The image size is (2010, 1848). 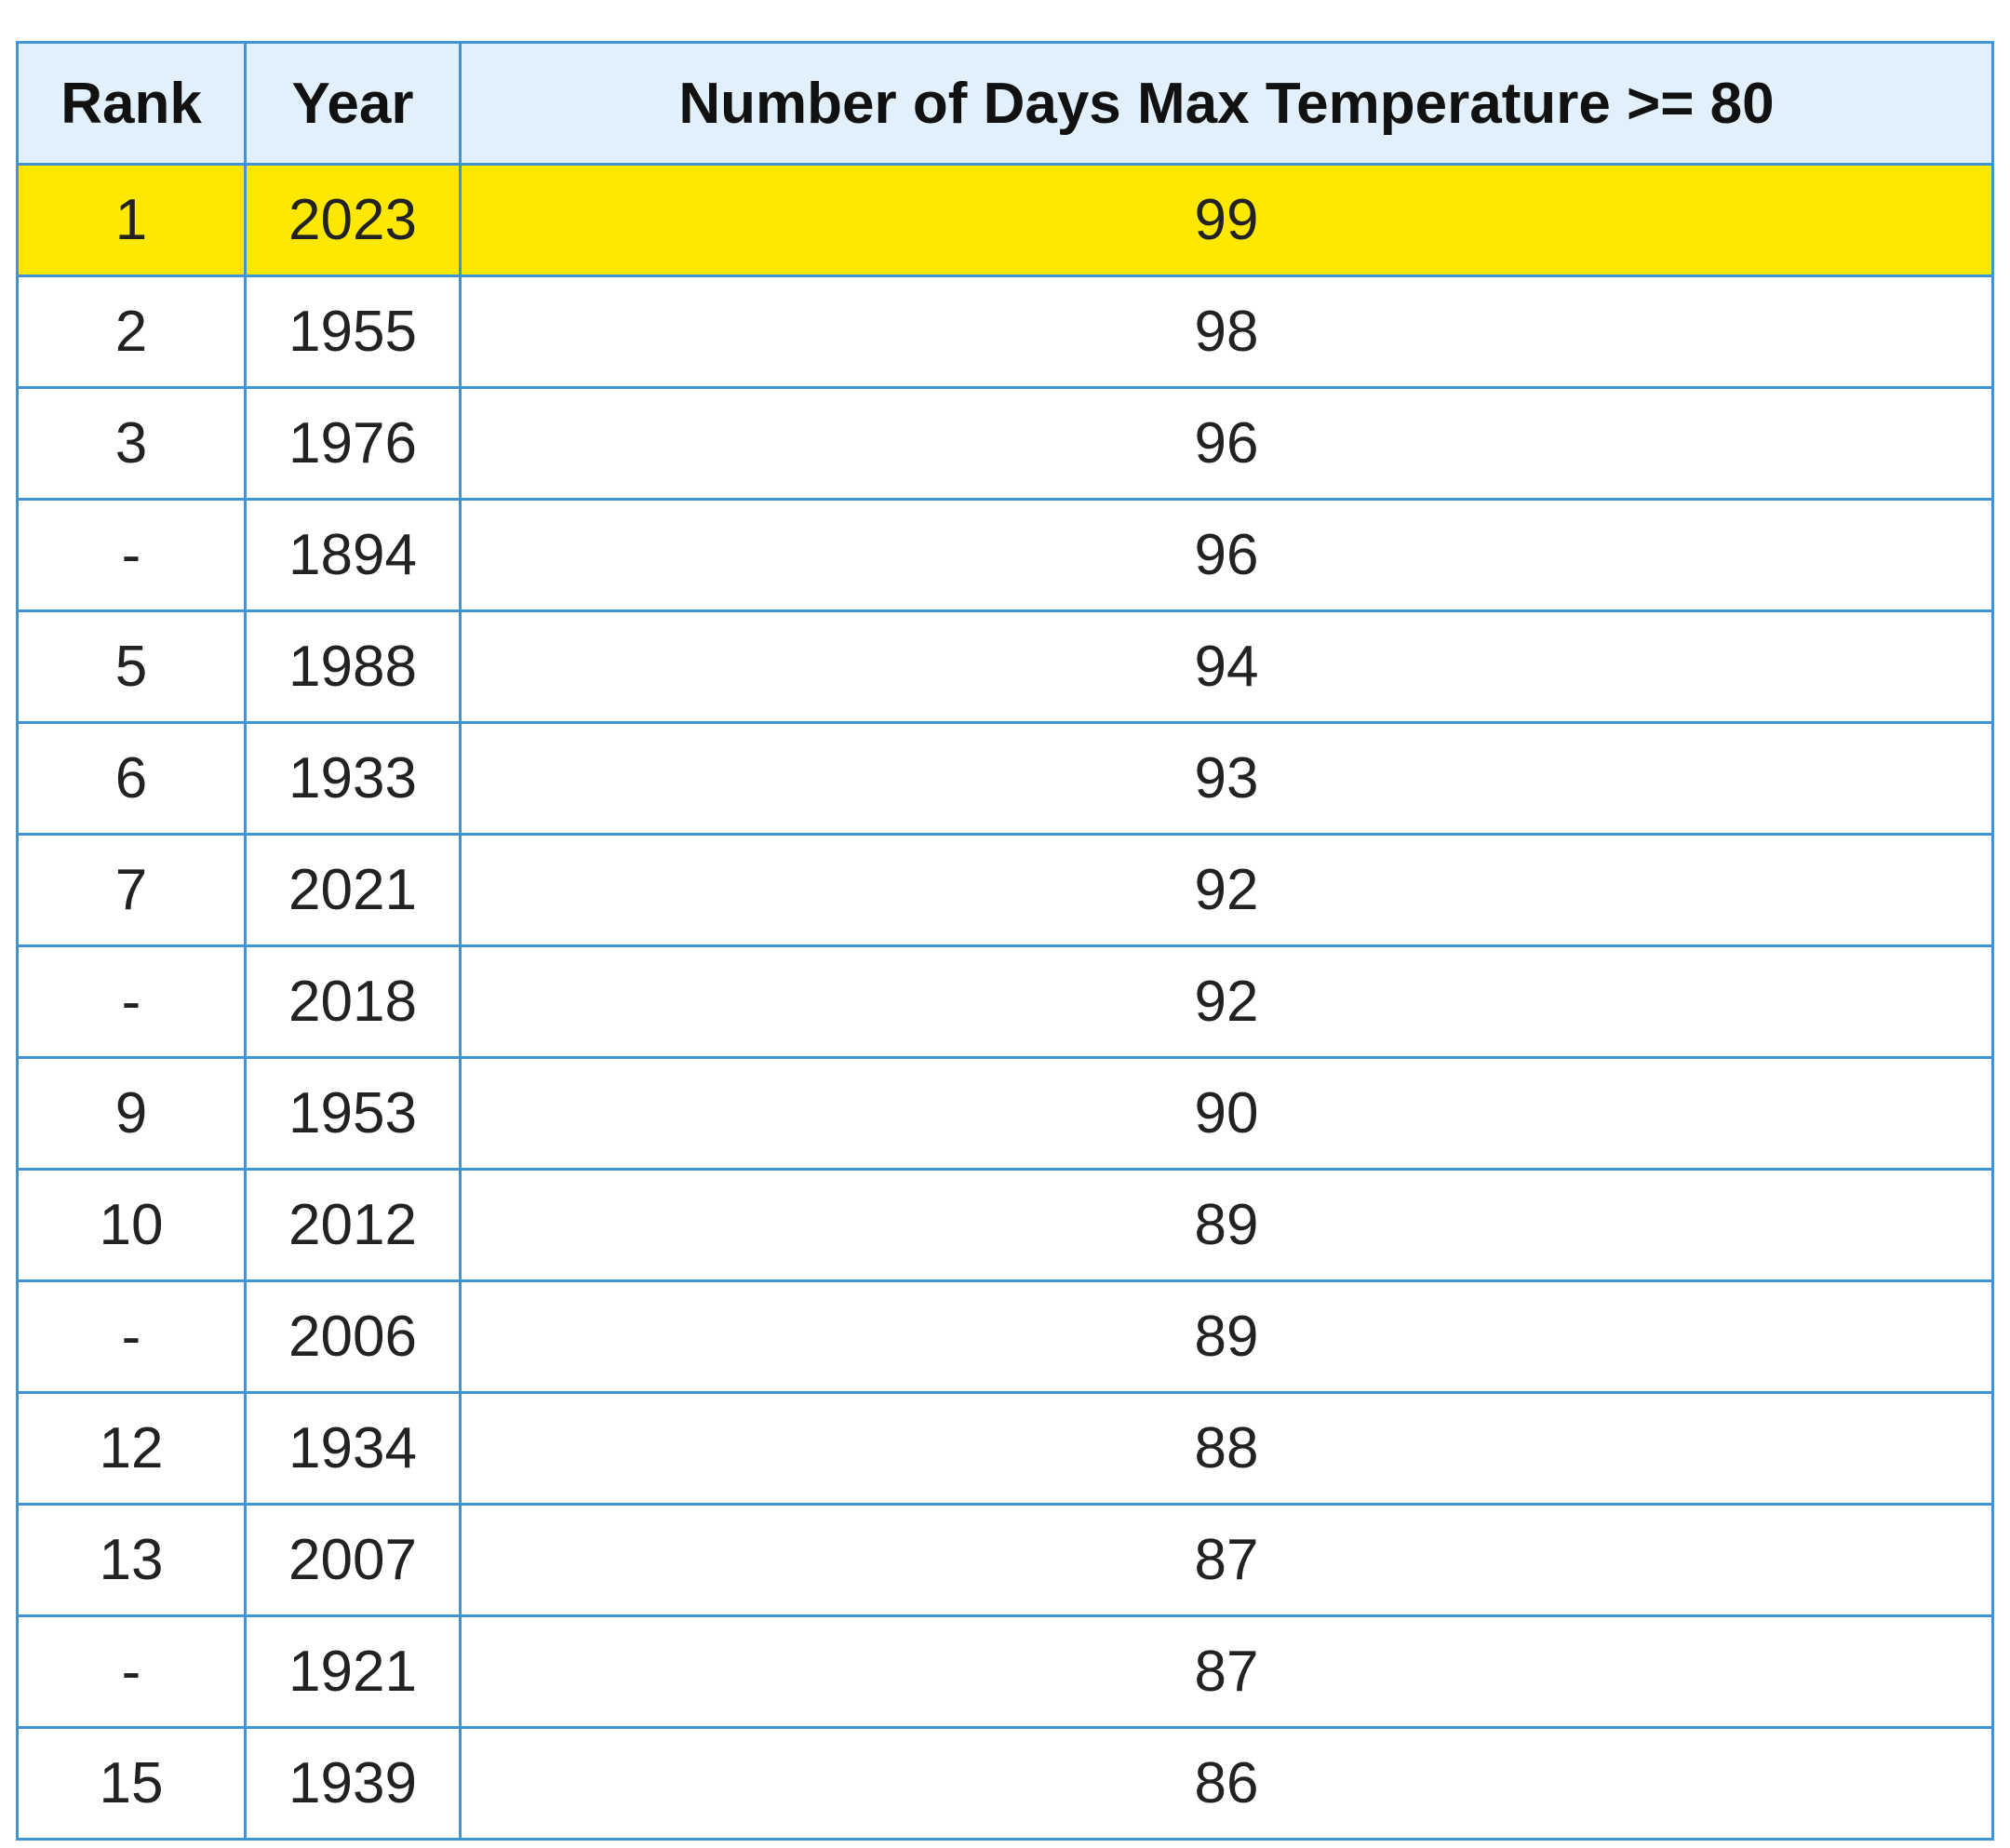 I want to click on table-cell: 2018, so click(x=353, y=1001).